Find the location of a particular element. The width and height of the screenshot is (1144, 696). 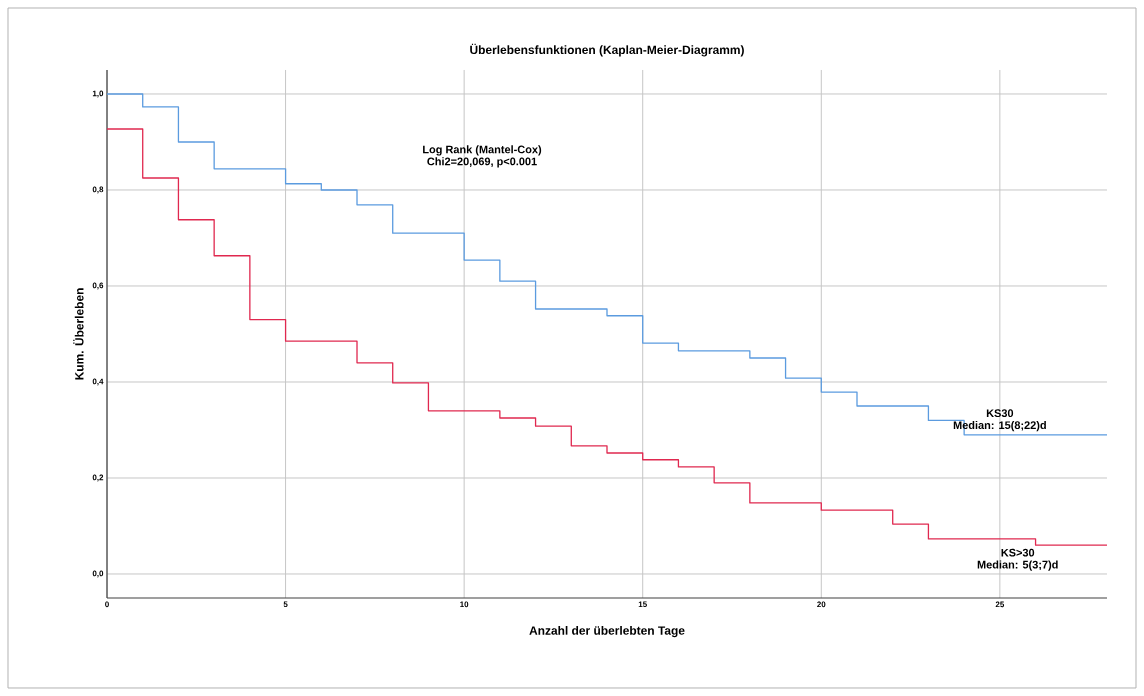

y-axis-title: Kum. Überleben is located at coordinates (78, 334).